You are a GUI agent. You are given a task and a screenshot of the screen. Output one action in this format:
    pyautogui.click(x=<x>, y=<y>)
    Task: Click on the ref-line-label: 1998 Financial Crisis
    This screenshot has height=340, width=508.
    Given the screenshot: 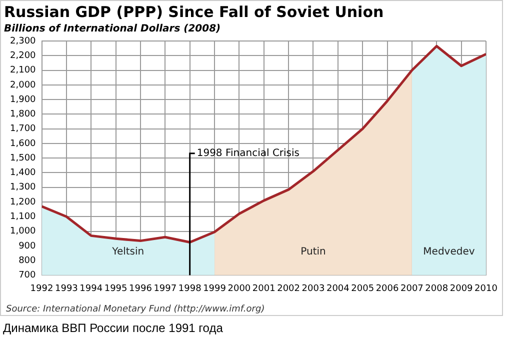 What is the action you would take?
    pyautogui.click(x=248, y=154)
    